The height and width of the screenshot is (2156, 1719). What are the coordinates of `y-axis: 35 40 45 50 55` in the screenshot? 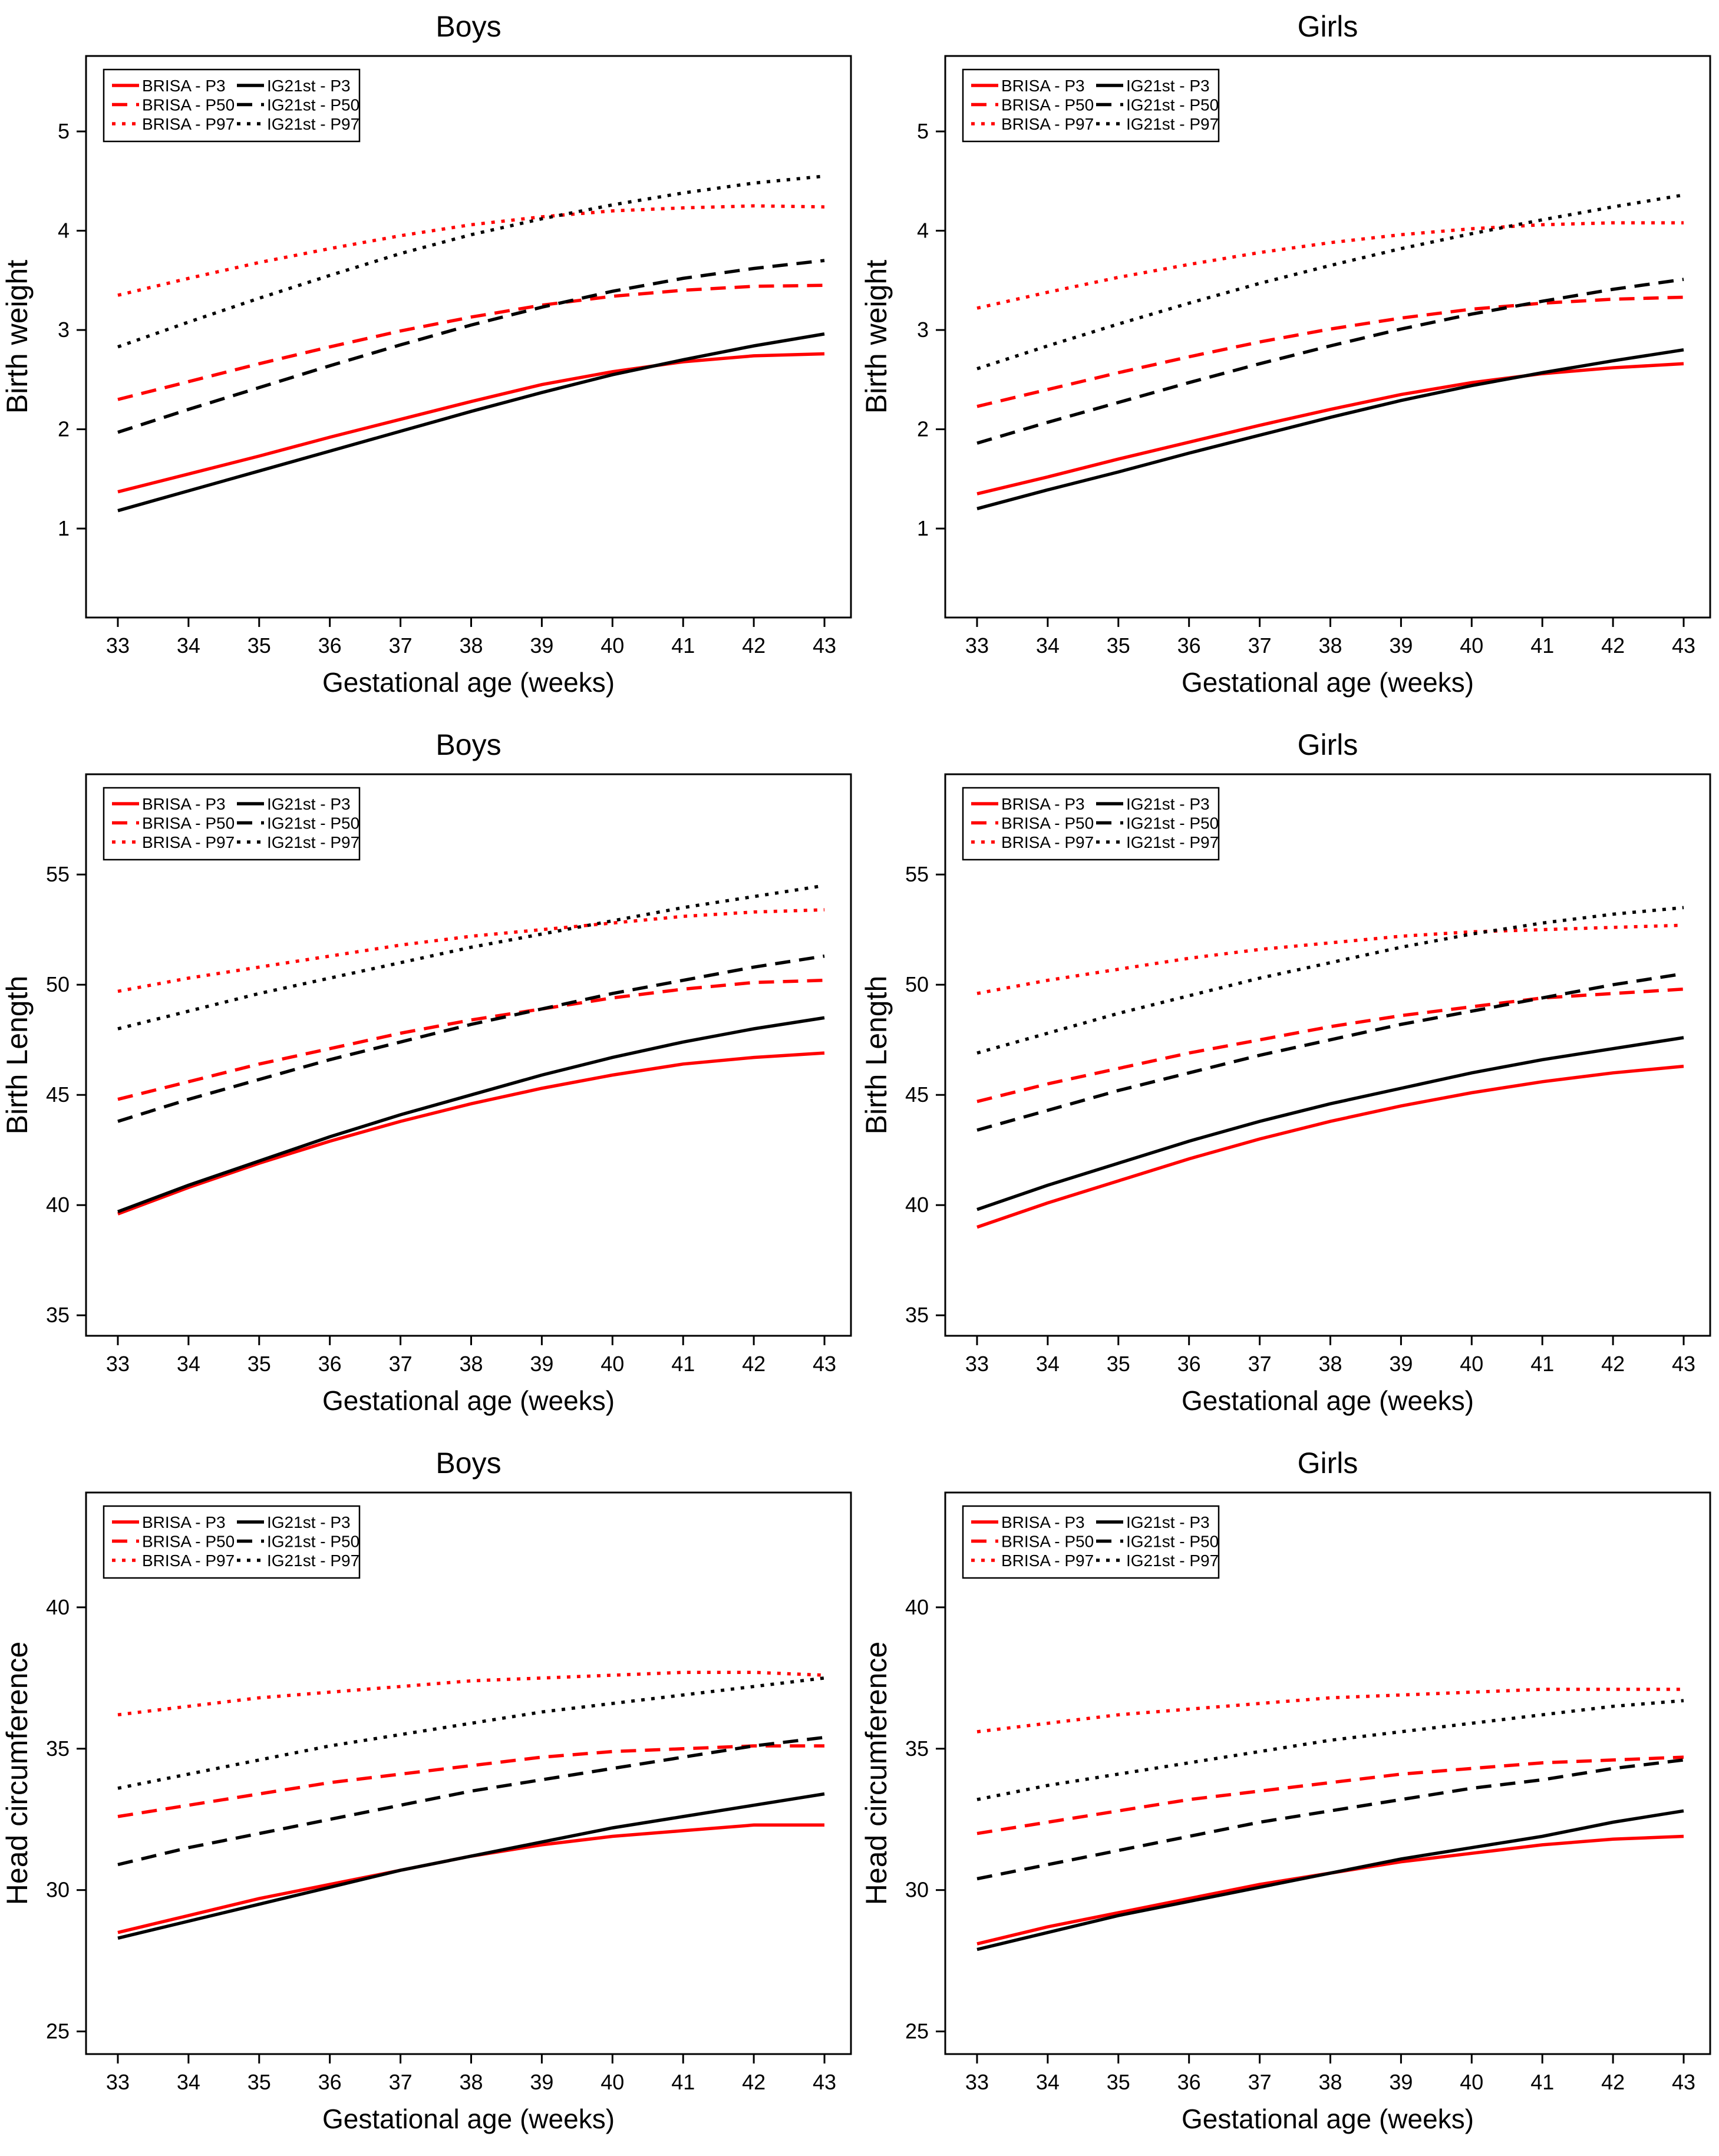 It's located at (925, 1094).